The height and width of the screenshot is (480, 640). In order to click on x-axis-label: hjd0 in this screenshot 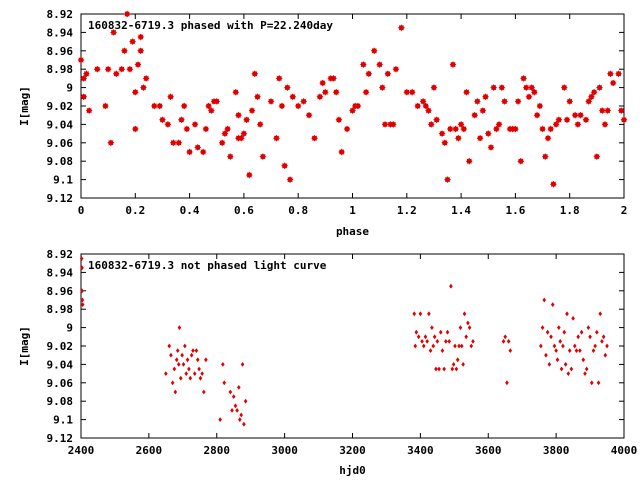, I will do `click(352, 470)`.